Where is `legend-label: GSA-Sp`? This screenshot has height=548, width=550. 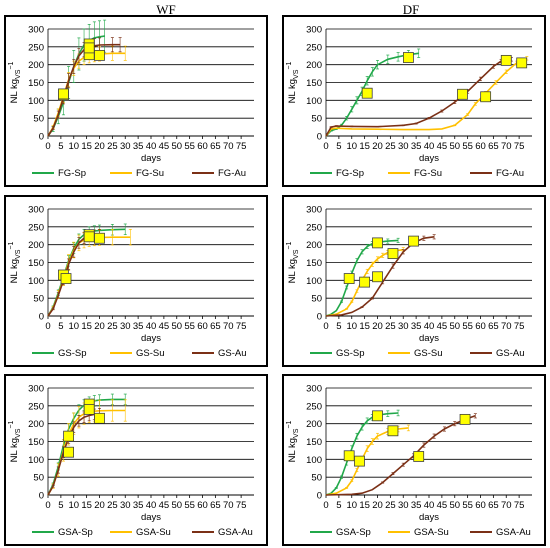
legend-label: GSA-Sp is located at coordinates (75, 532).